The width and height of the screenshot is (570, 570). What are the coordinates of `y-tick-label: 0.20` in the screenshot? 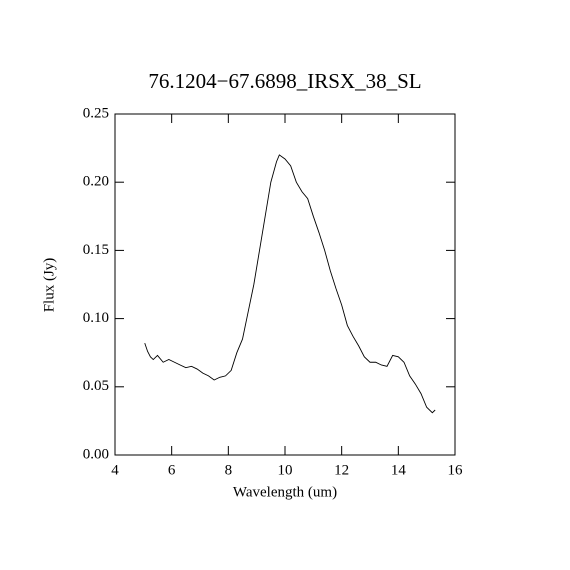 It's located at (96, 182).